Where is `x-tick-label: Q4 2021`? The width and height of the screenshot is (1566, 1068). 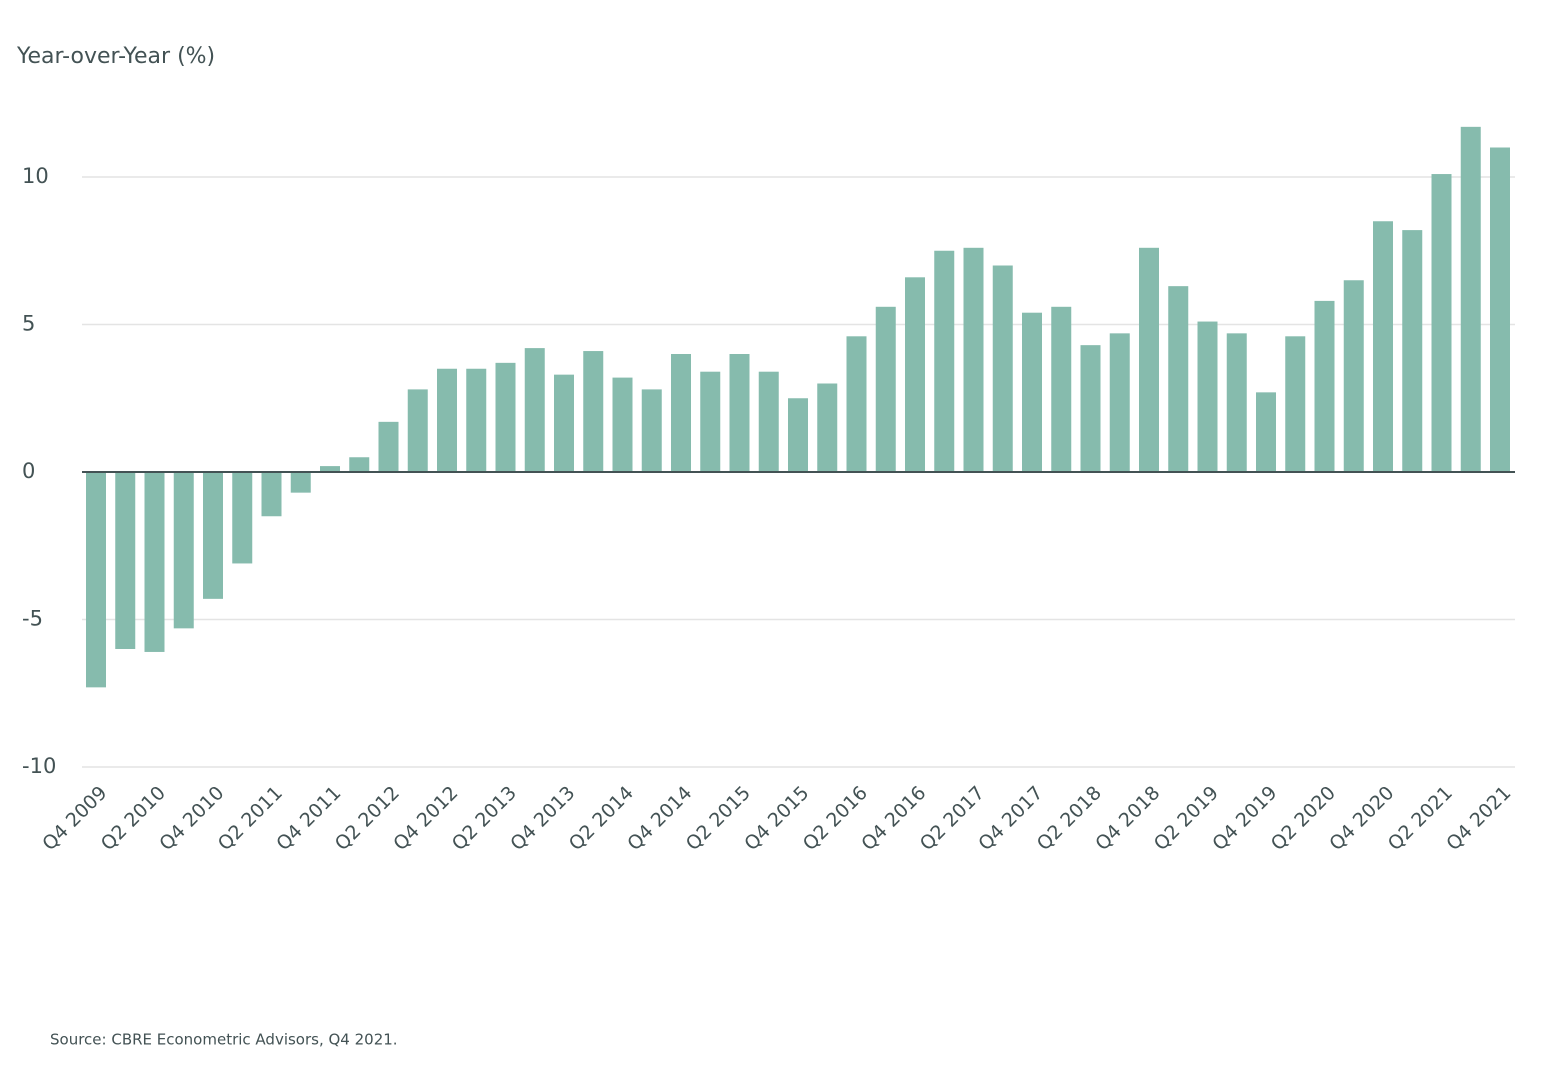
x-tick-label: Q4 2021 is located at coordinates (1478, 818).